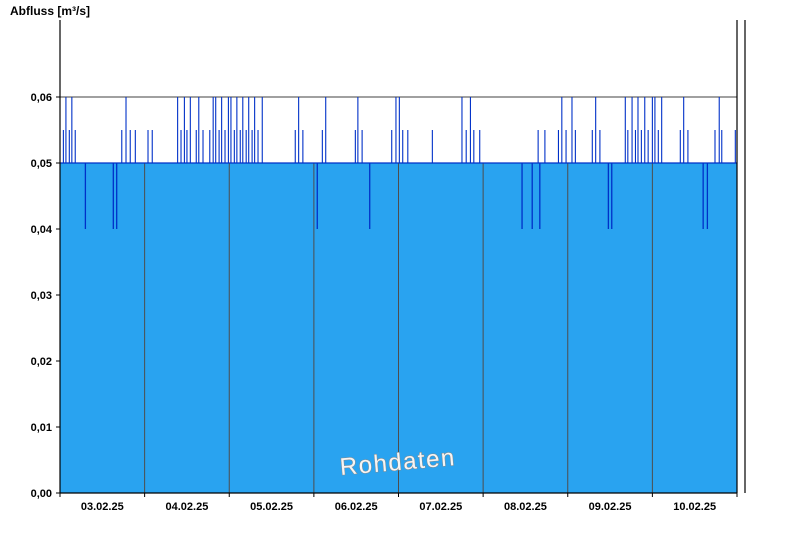  I want to click on svg-text: 03.02.25, so click(102, 507).